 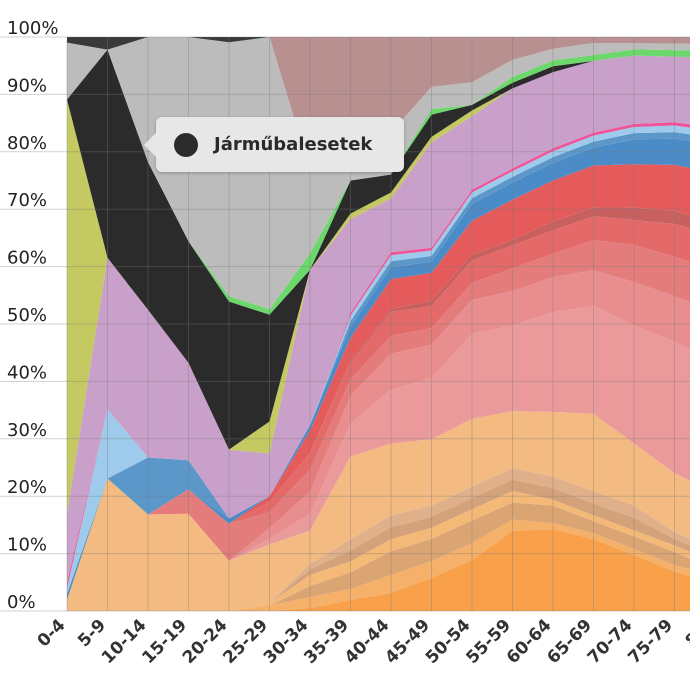 What do you see at coordinates (124, 641) in the screenshot?
I see `x-tick-label: 10-14` at bounding box center [124, 641].